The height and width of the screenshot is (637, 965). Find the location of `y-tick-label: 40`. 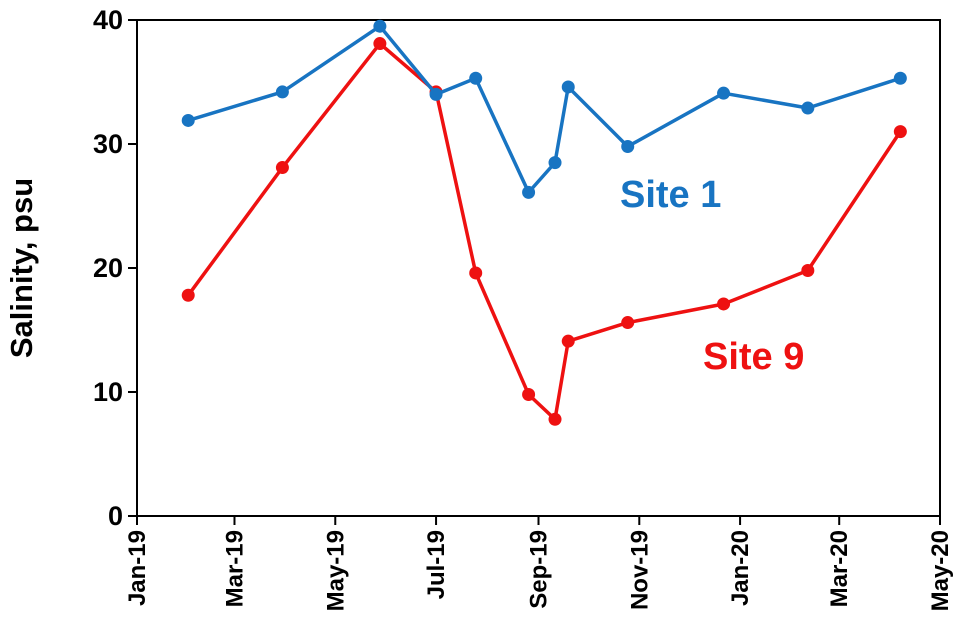

y-tick-label: 40 is located at coordinates (108, 20).